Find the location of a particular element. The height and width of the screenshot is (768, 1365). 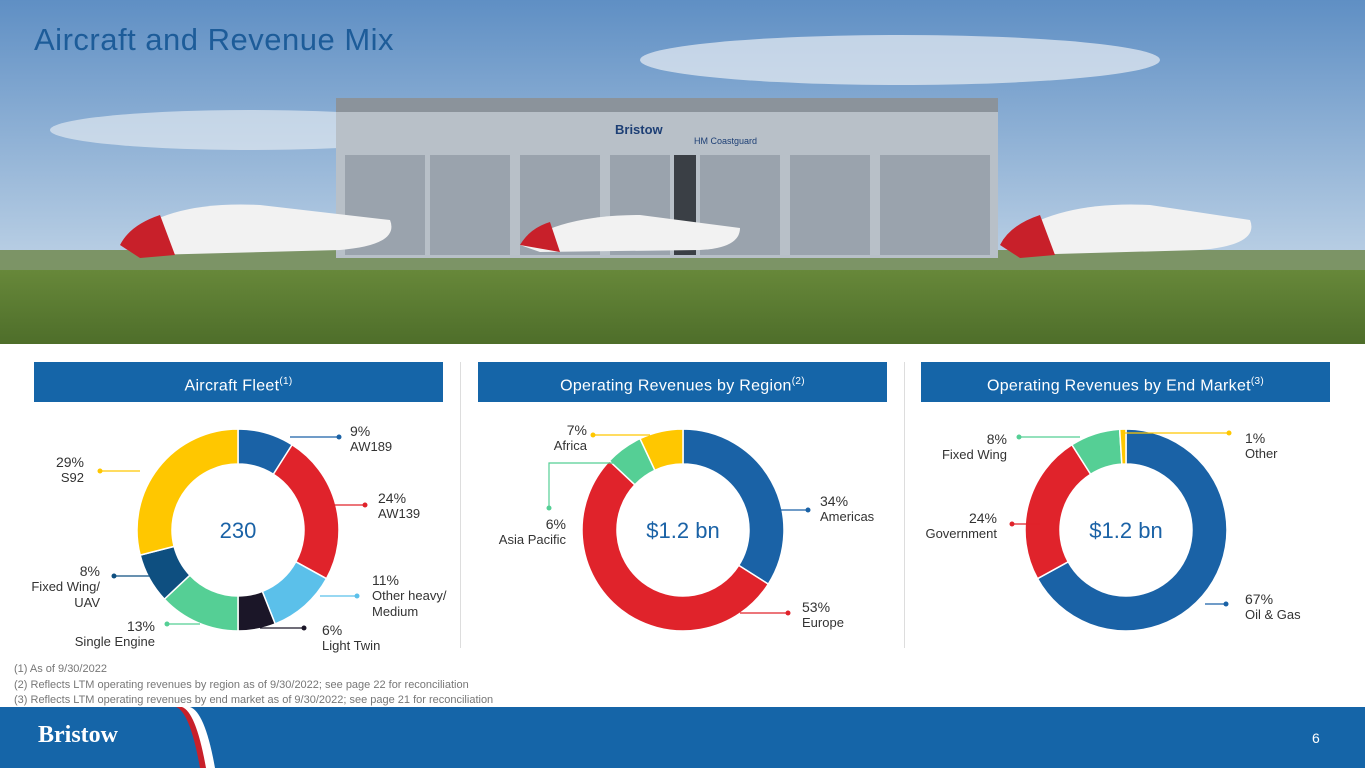

panel-title: Operating Revenues by End Market is located at coordinates (1118, 386).